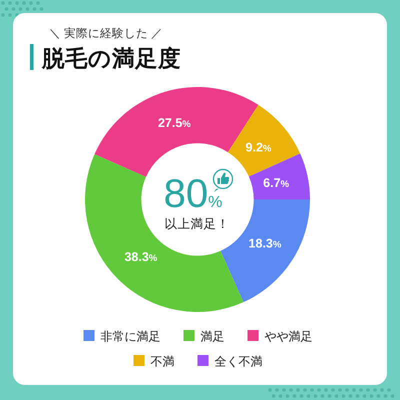  I want to click on legend-label: 満足, so click(212, 337).